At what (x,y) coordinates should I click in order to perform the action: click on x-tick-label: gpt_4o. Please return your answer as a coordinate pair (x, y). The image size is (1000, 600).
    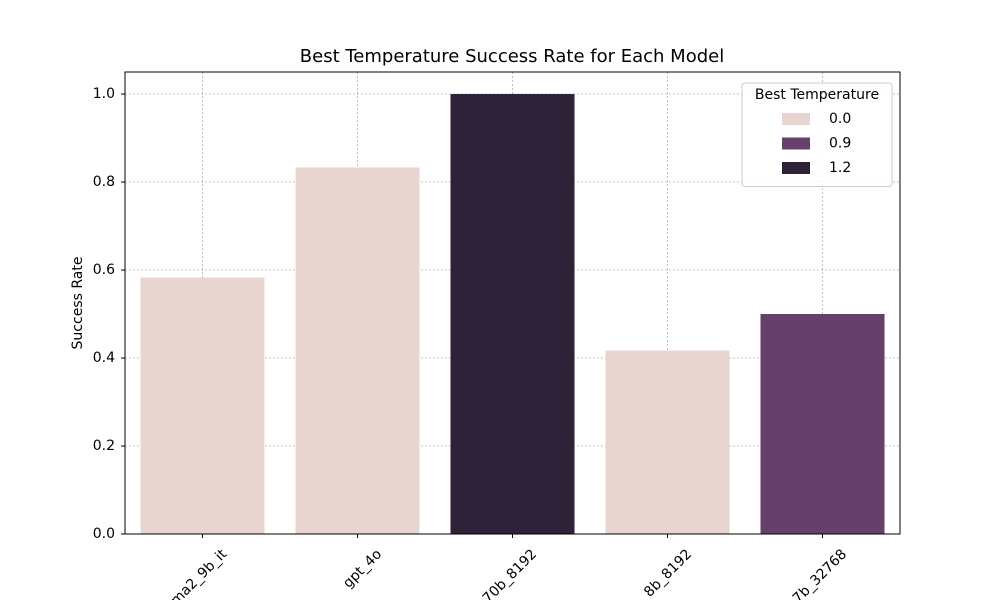
    Looking at the image, I should click on (362, 568).